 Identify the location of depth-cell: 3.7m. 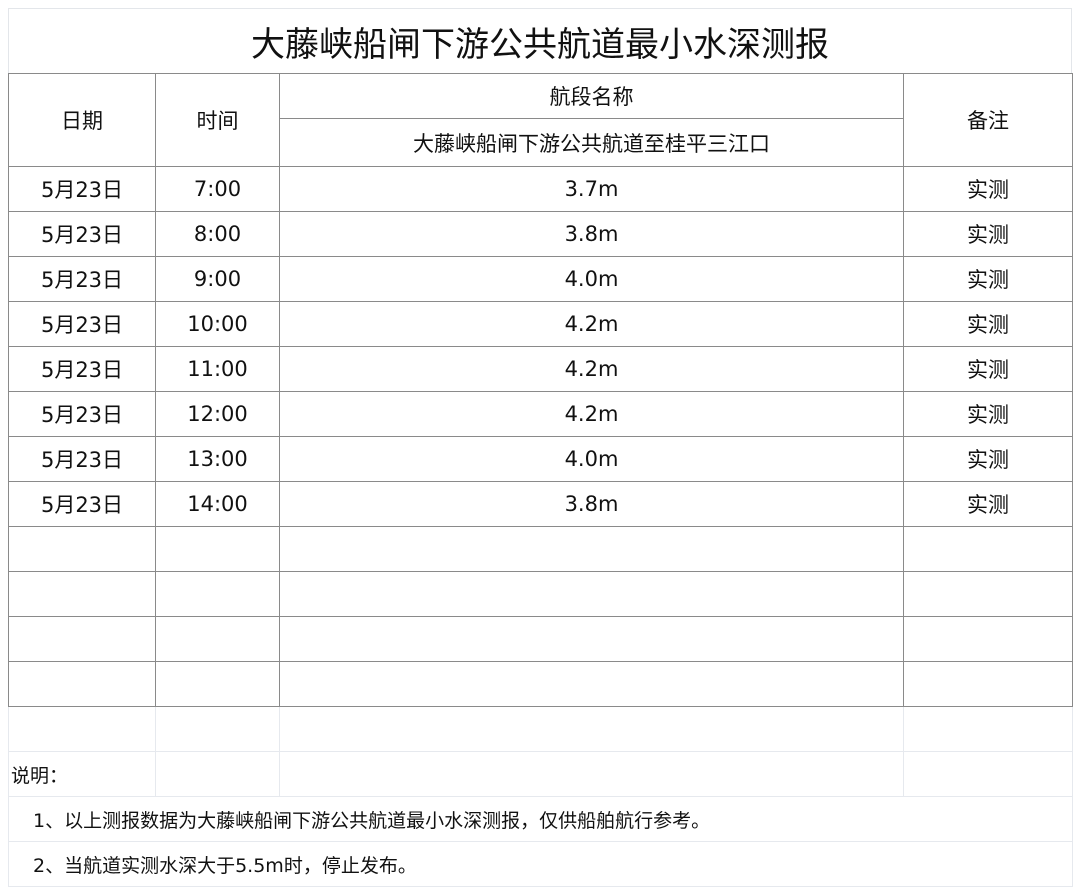
(591, 189).